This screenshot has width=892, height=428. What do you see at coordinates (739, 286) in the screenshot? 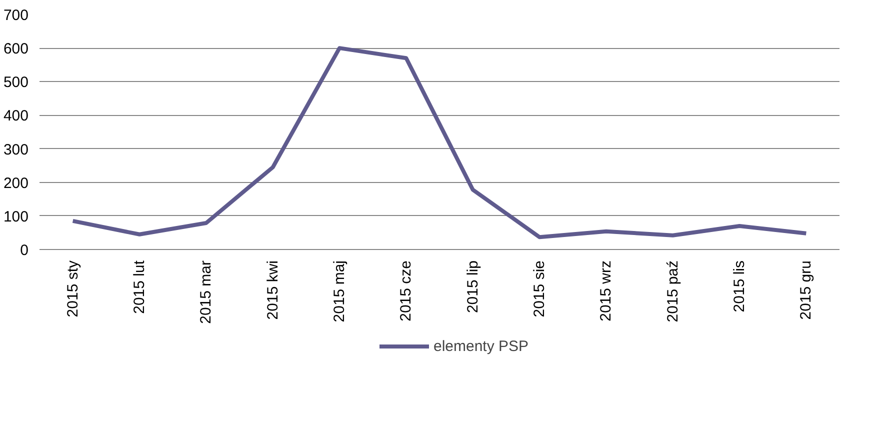
I see `x-tick-label: 2015 lis` at bounding box center [739, 286].